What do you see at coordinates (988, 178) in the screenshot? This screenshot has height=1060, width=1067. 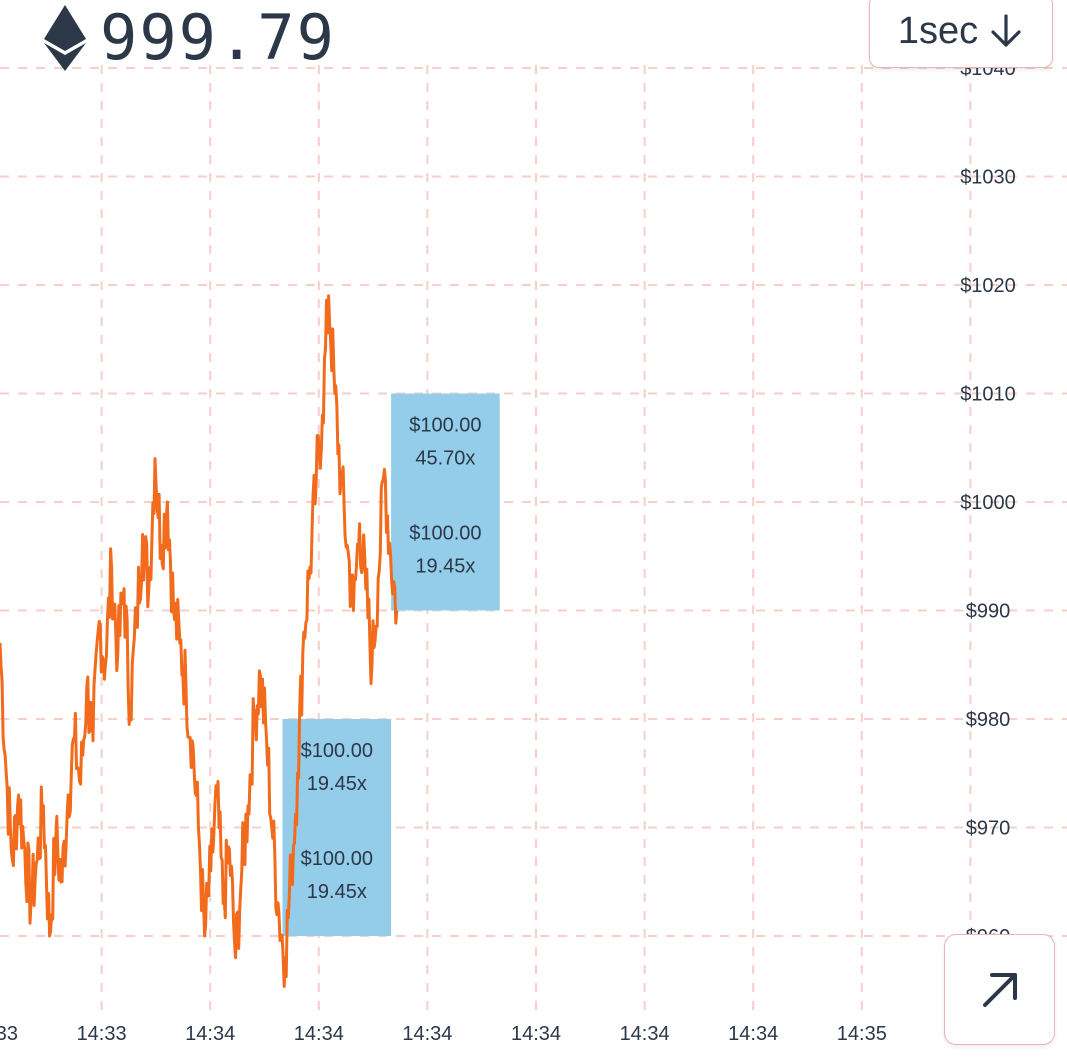 I see `y-tick-label: $1030` at bounding box center [988, 178].